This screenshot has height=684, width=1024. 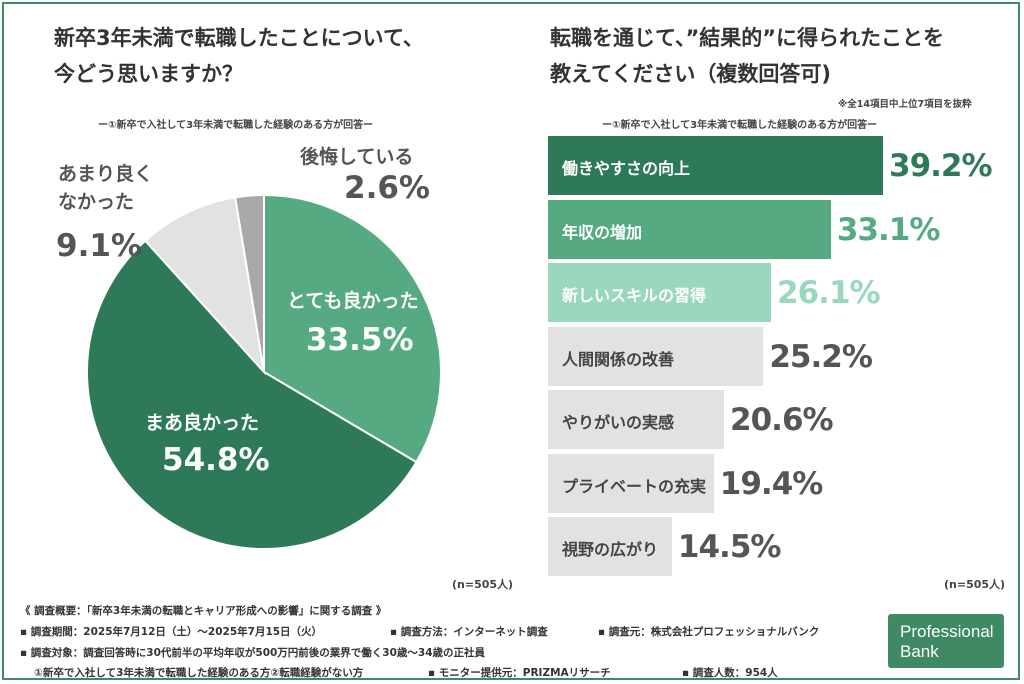 I want to click on pie-label-s1-value: 54.8%, so click(x=216, y=460).